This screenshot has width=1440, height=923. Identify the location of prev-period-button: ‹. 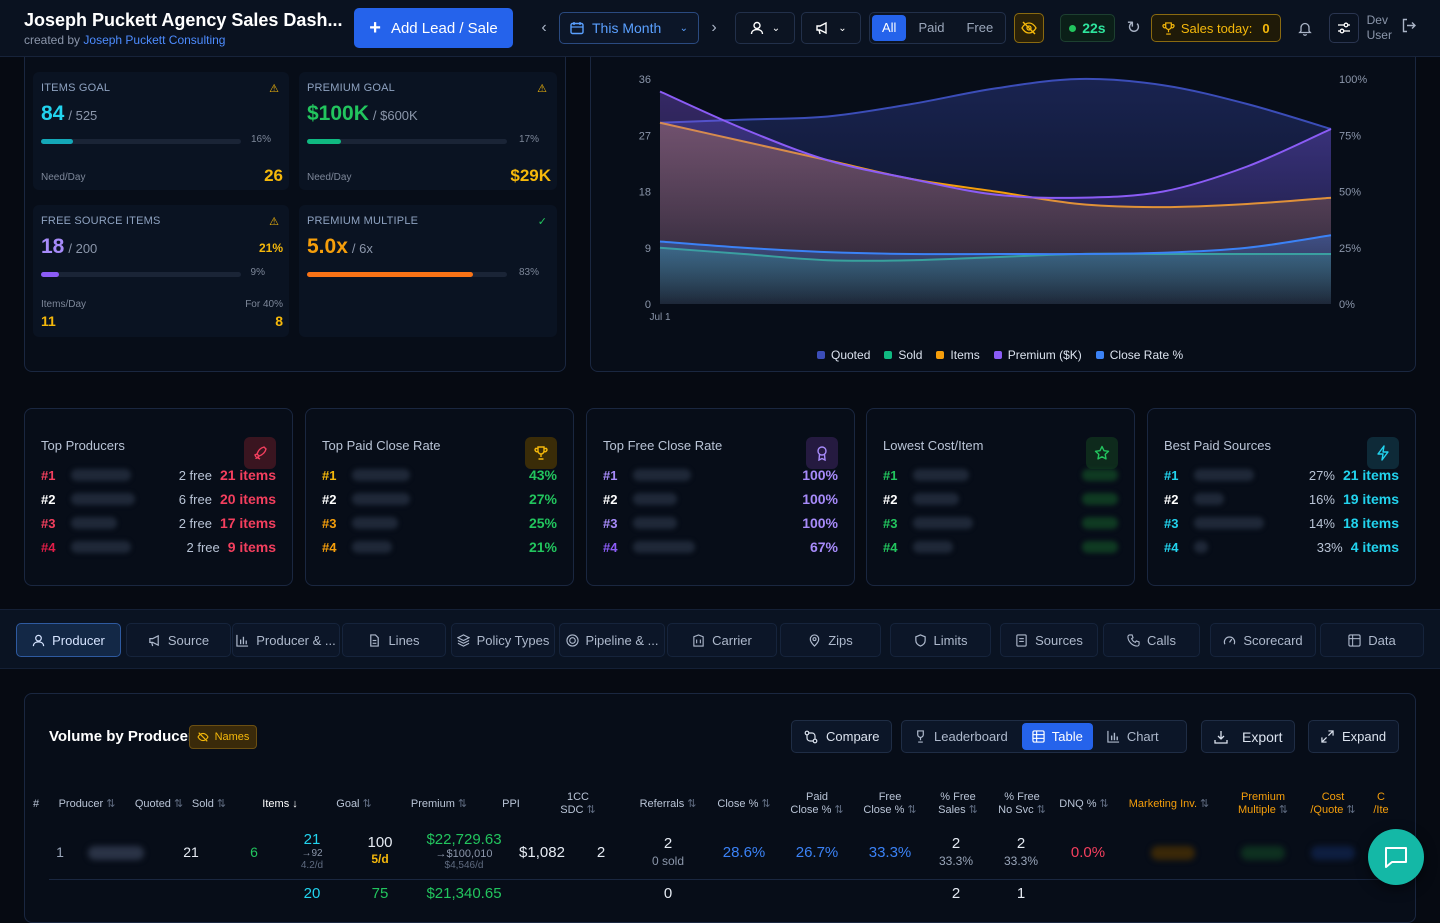
(544, 27).